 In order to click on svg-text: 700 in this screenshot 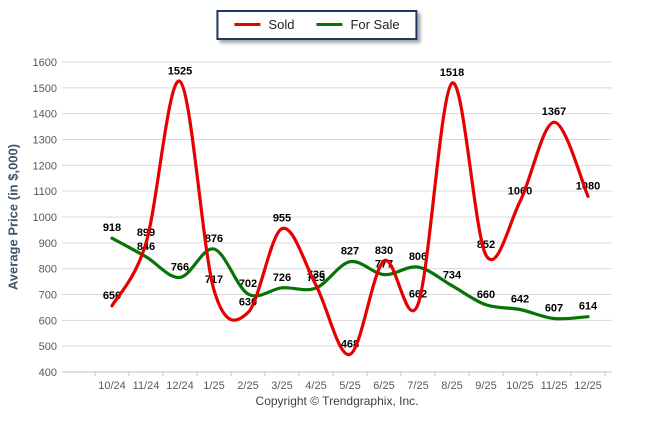, I will do `click(48, 296)`.